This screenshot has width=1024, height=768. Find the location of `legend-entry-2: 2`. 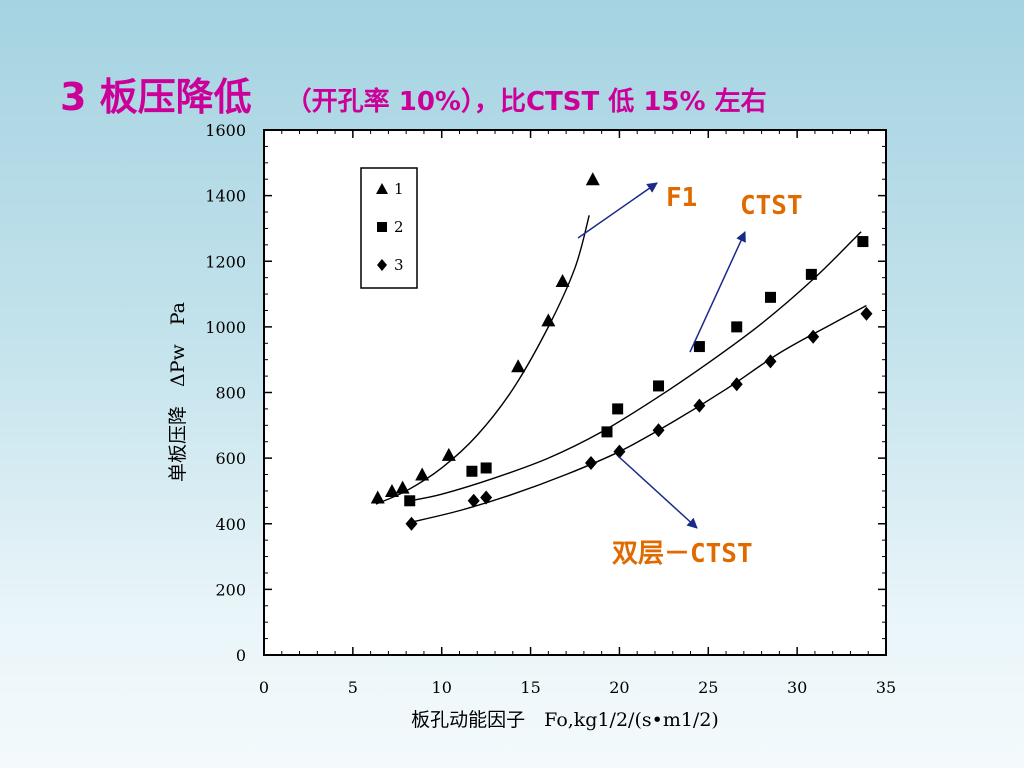

legend-entry-2: 2 is located at coordinates (390, 227).